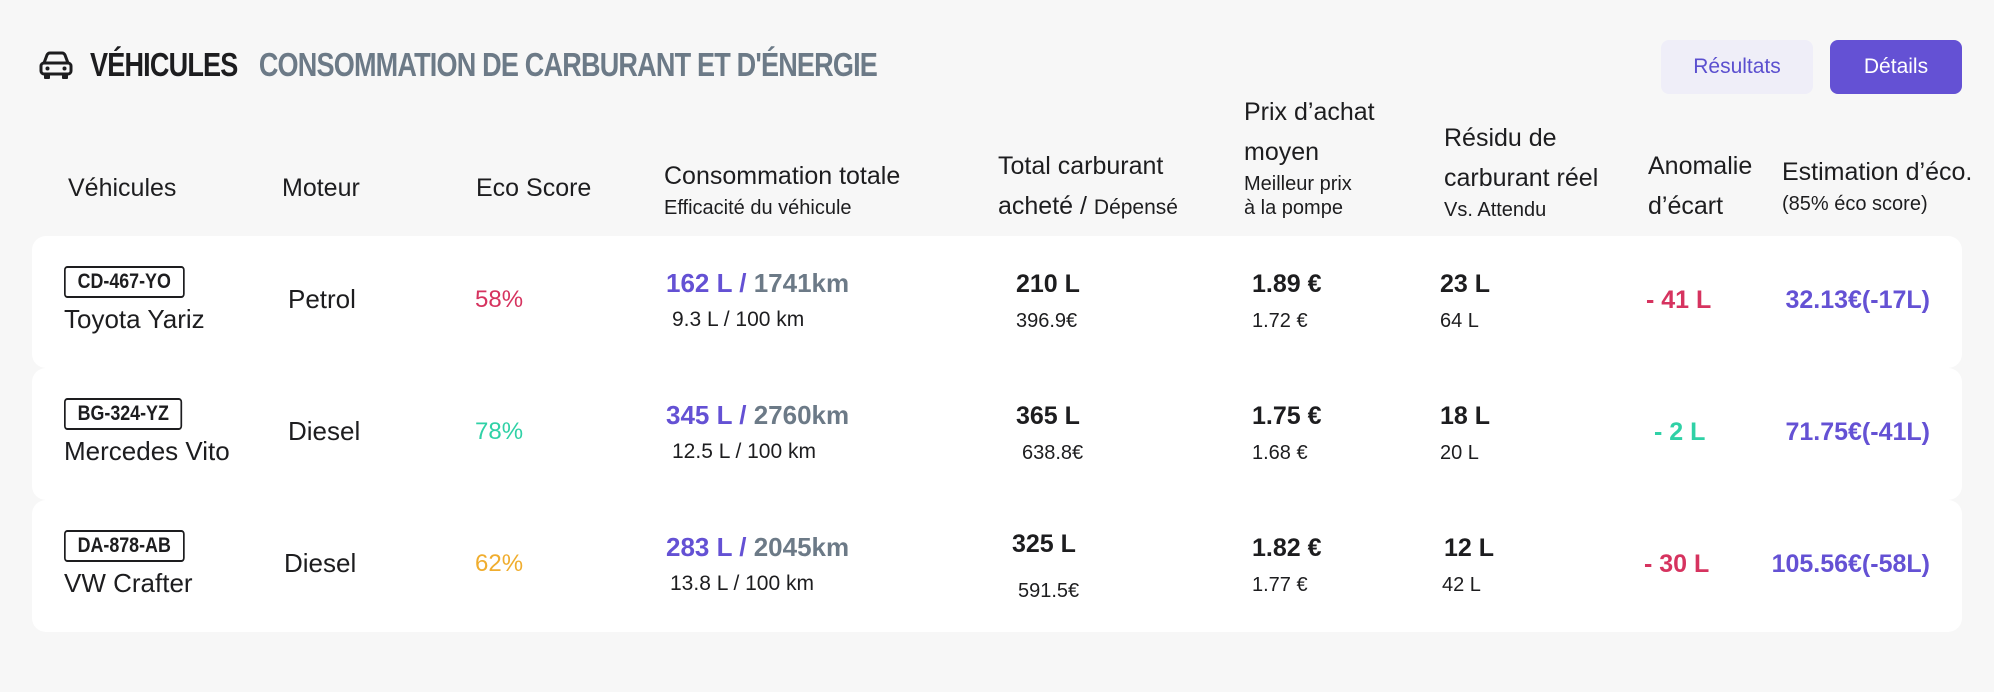  I want to click on column-header-fuel-spent: Dépensé, so click(1135, 207).